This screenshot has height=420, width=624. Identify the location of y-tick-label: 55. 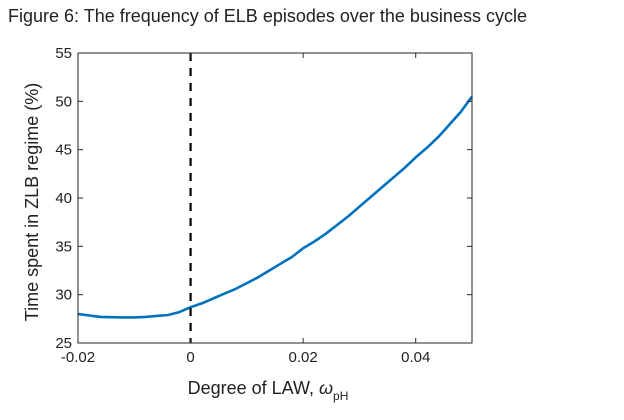
(63, 53).